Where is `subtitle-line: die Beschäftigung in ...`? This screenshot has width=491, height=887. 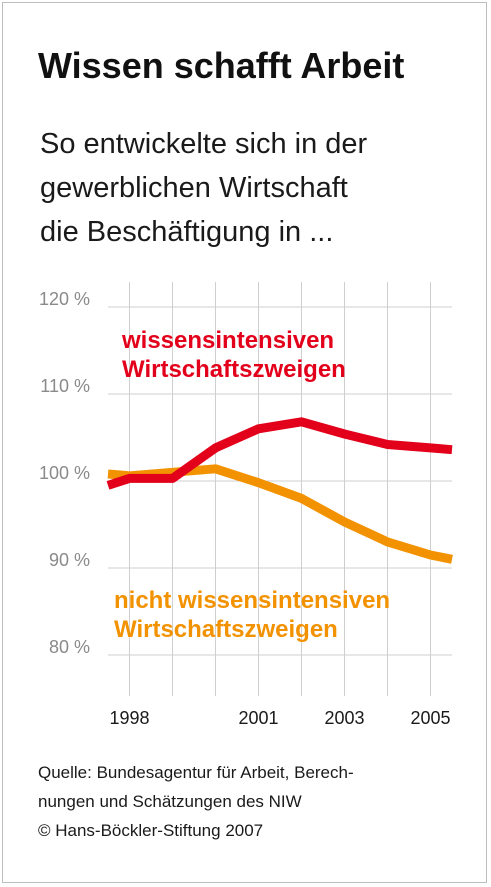
subtitle-line: die Beschäftigung in ... is located at coordinates (187, 232).